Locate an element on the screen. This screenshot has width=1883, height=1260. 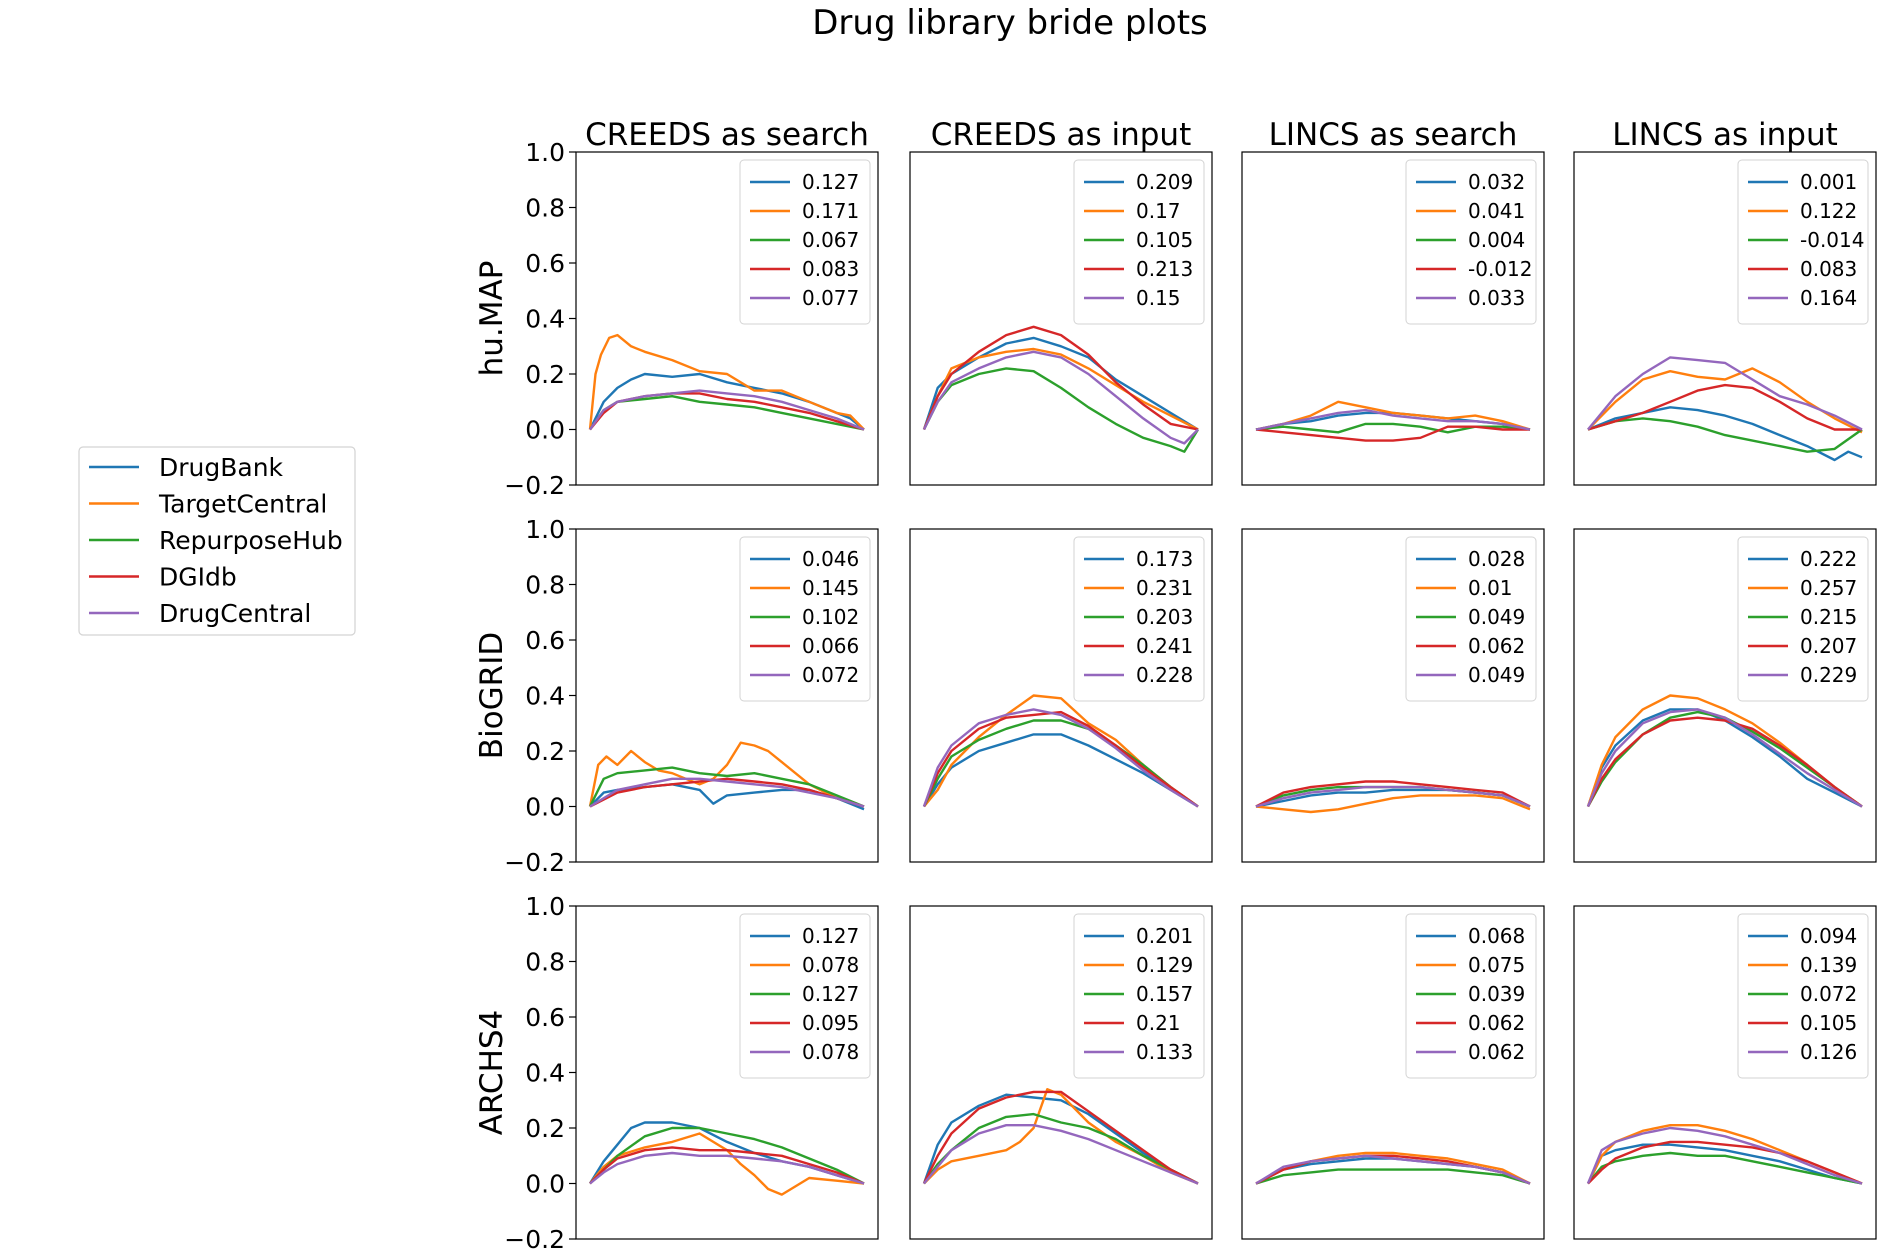
column-title-lincs-as-input: LINCS as input is located at coordinates (1725, 135).